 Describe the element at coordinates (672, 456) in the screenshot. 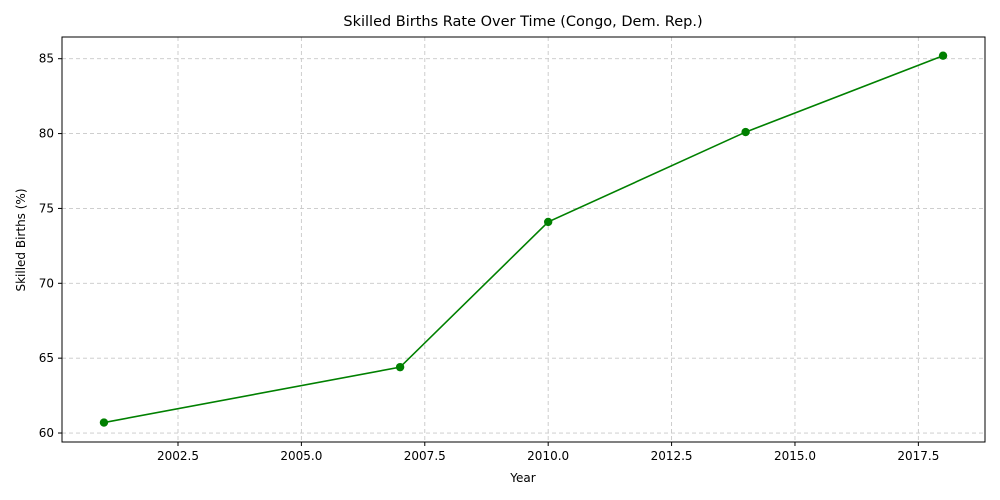

I see `x-tick-label: 2012.5` at that location.